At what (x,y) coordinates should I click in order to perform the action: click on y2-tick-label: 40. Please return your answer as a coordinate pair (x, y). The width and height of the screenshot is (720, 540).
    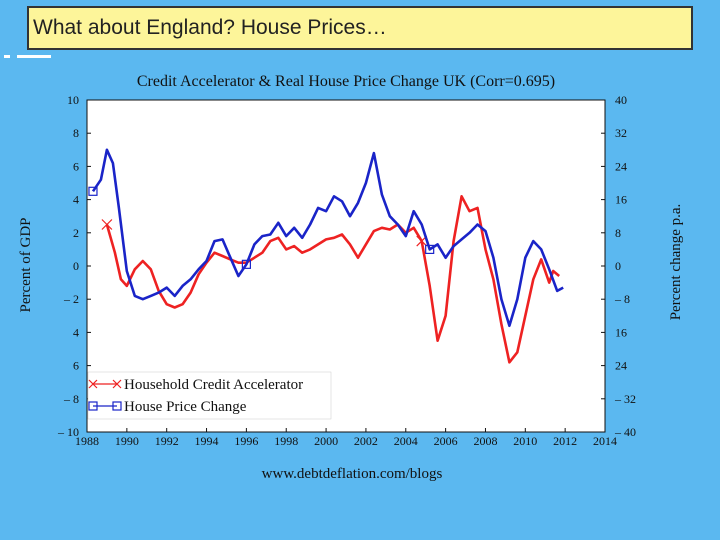
    Looking at the image, I should click on (621, 100).